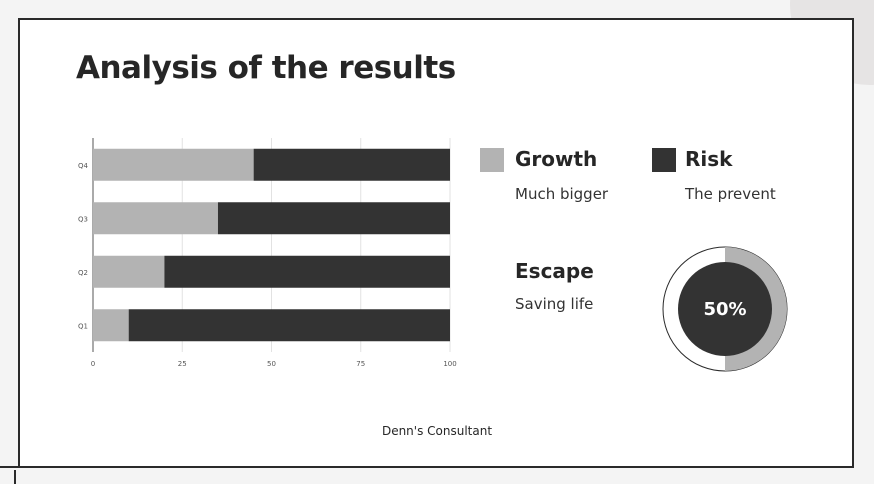  I want to click on growth-legend-label: Growth, so click(556, 159).